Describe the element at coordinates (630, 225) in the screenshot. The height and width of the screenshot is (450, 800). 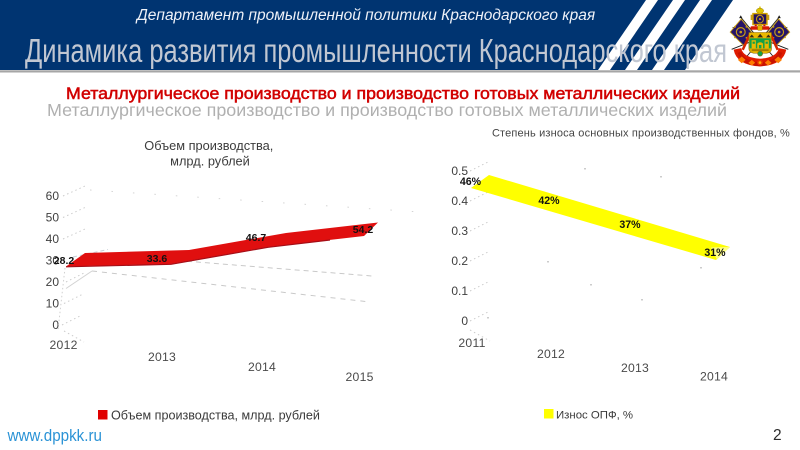
I see `svg-text: 37%` at that location.